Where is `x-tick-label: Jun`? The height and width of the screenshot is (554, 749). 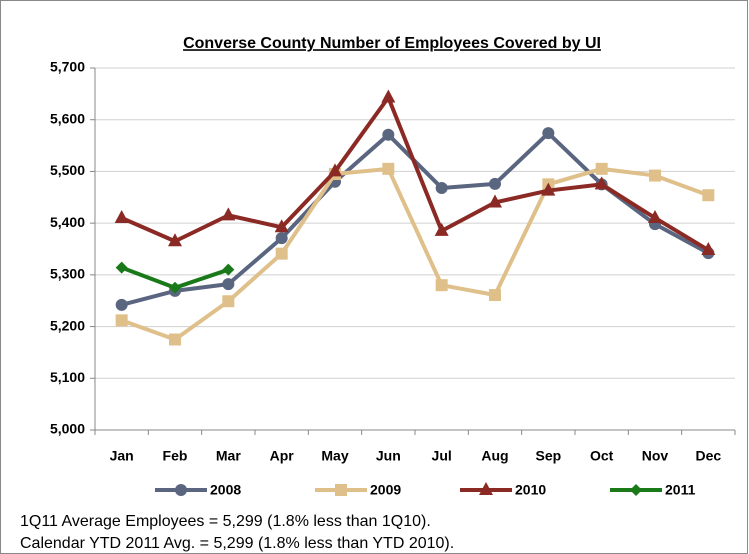 x-tick-label: Jun is located at coordinates (388, 456).